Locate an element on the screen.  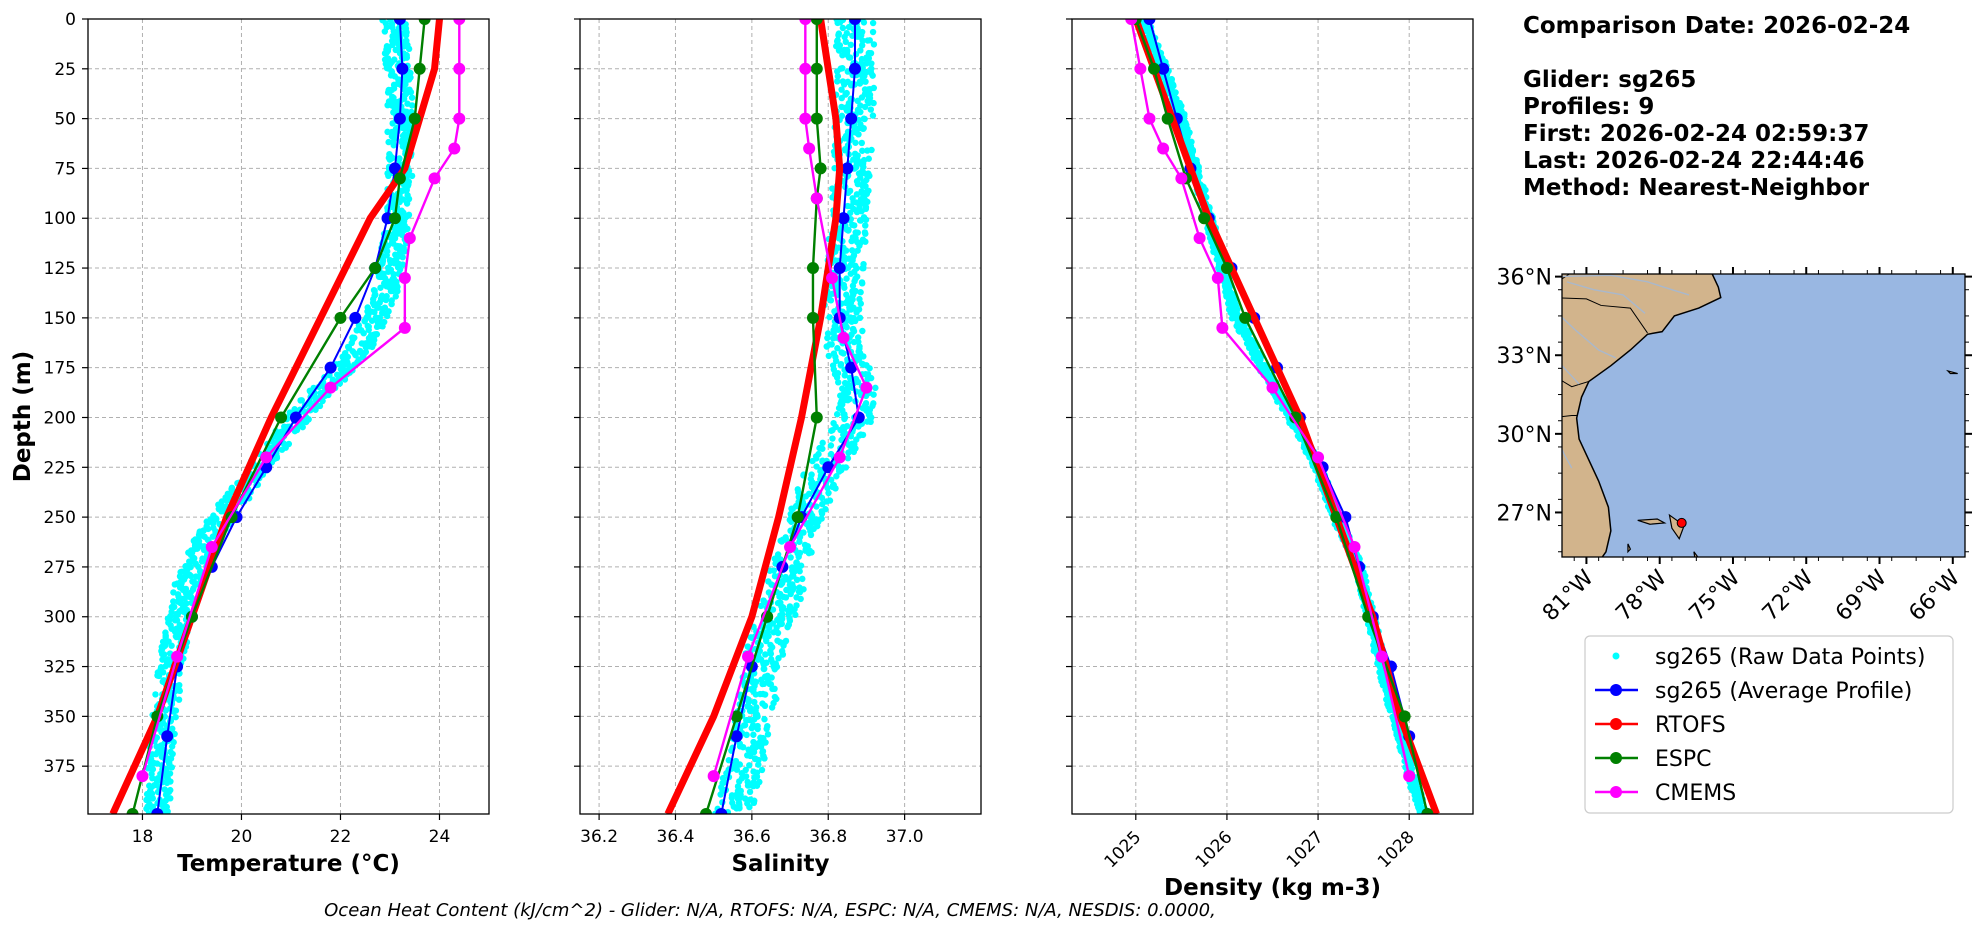
legend-entry-rtofs: RTOFS is located at coordinates (1660, 725).